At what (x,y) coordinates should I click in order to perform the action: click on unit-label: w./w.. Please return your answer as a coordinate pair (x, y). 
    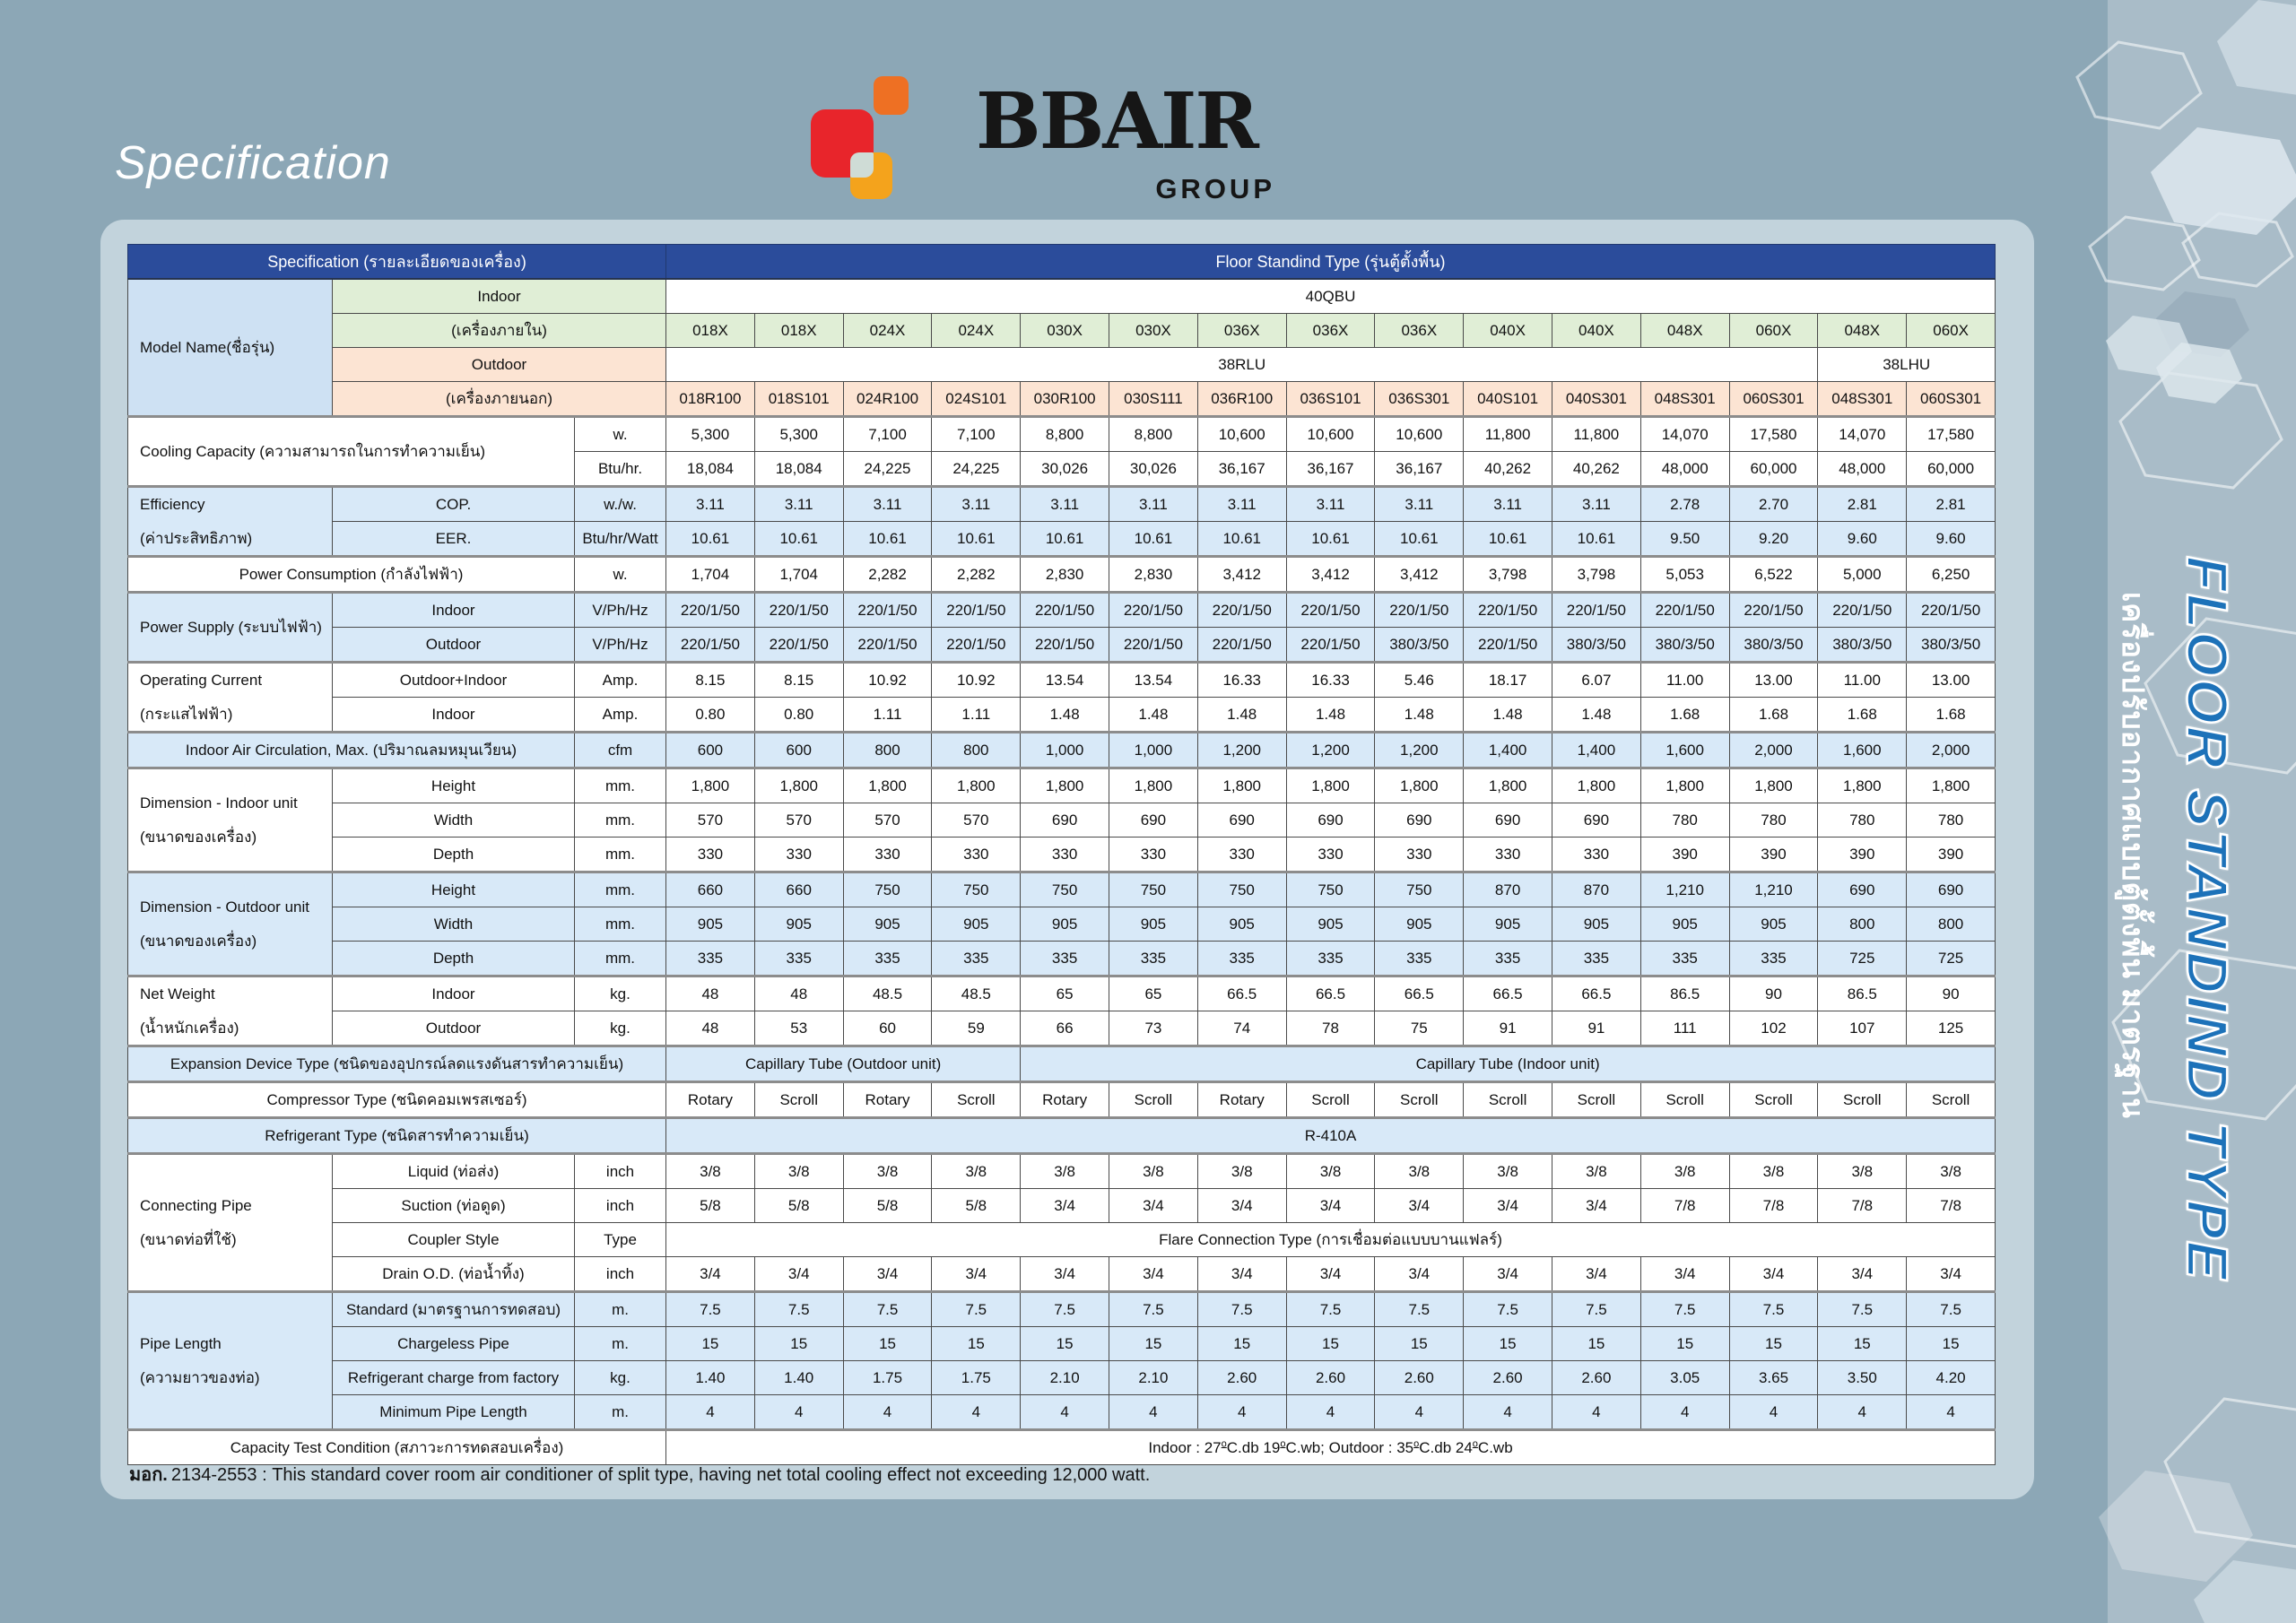
    Looking at the image, I should click on (620, 503).